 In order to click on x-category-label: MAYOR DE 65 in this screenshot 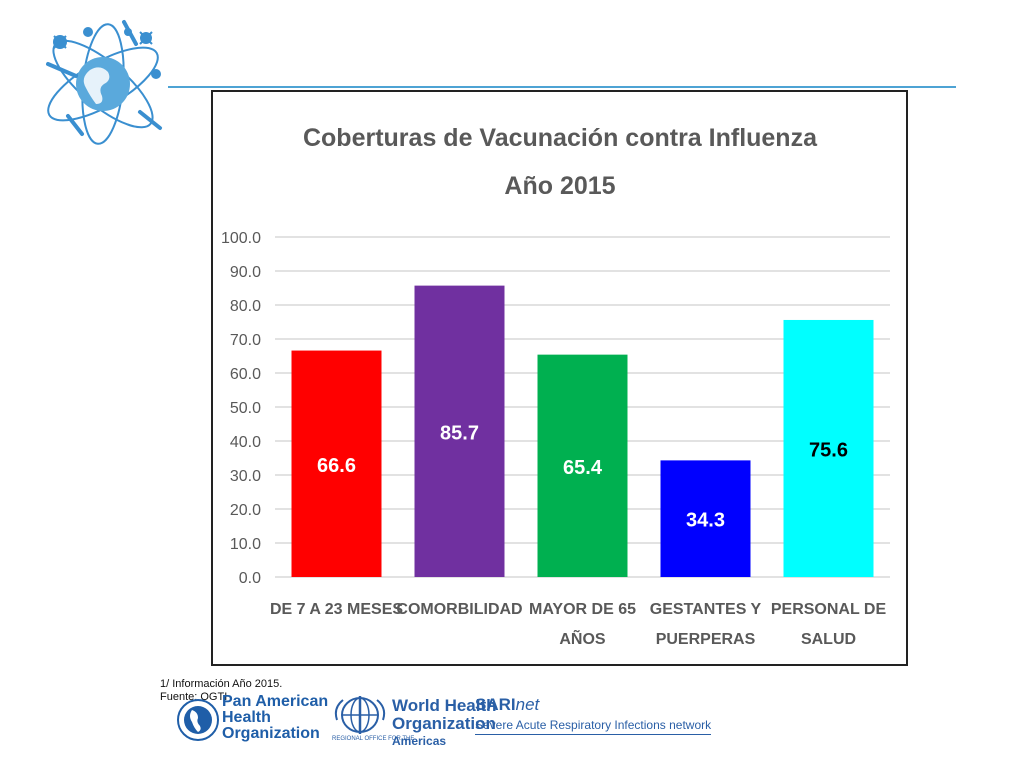, I will do `click(582, 609)`.